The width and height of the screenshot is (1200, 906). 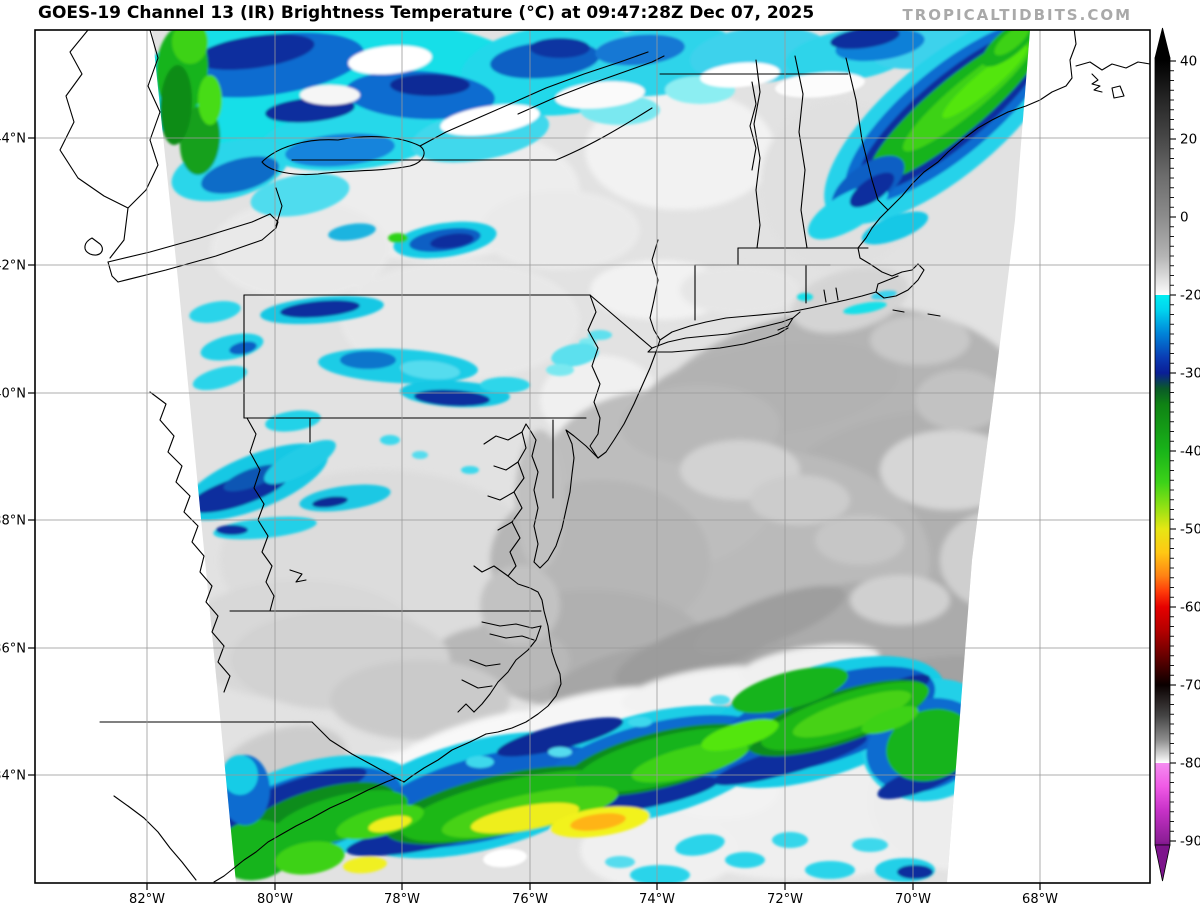 What do you see at coordinates (916, 313) in the screenshot?
I see `islands-mv-nantucket` at bounding box center [916, 313].